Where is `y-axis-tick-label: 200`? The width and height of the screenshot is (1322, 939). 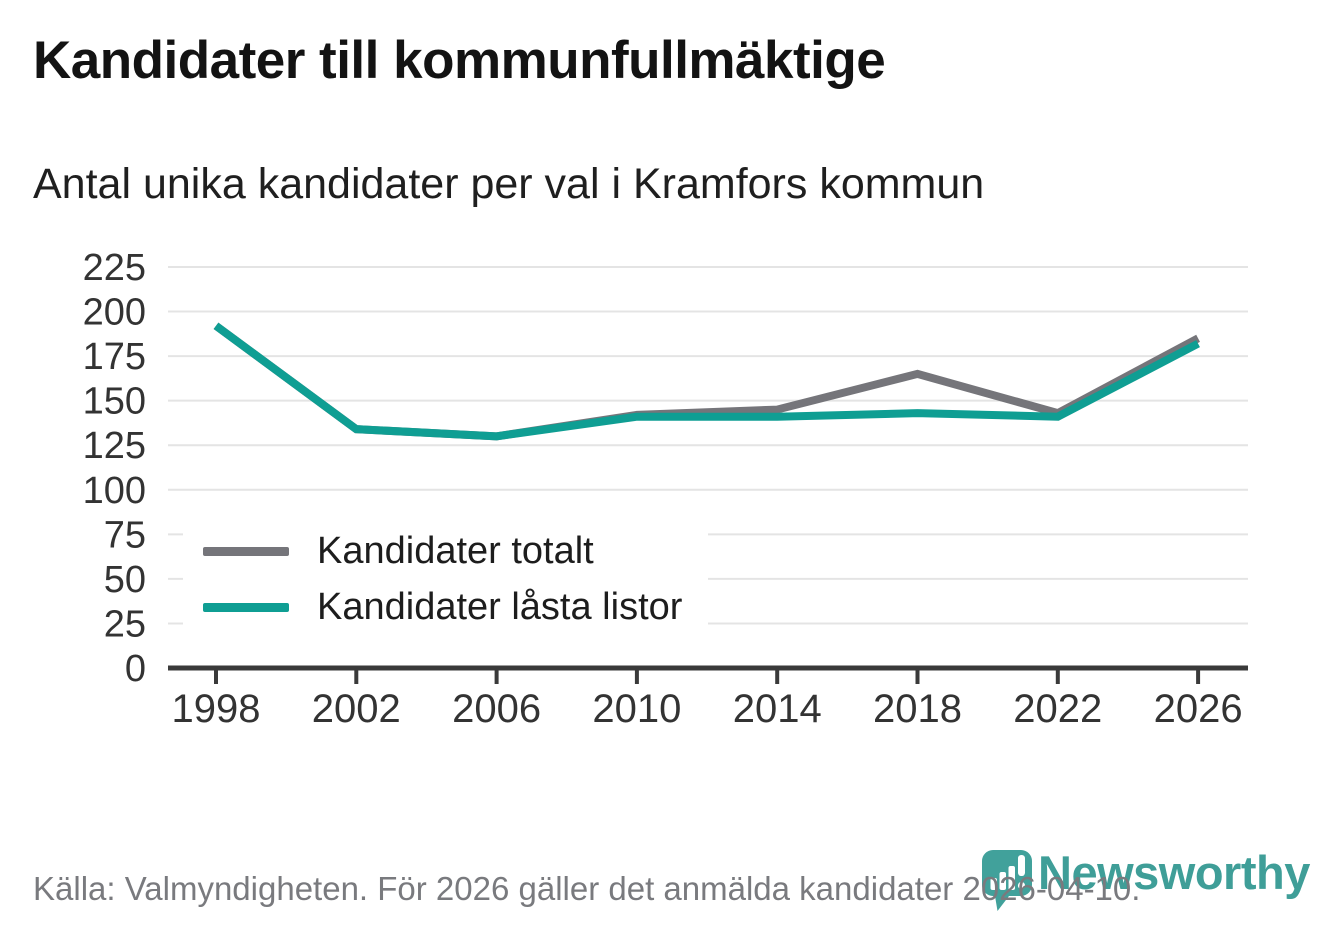 y-axis-tick-label: 200 is located at coordinates (114, 313).